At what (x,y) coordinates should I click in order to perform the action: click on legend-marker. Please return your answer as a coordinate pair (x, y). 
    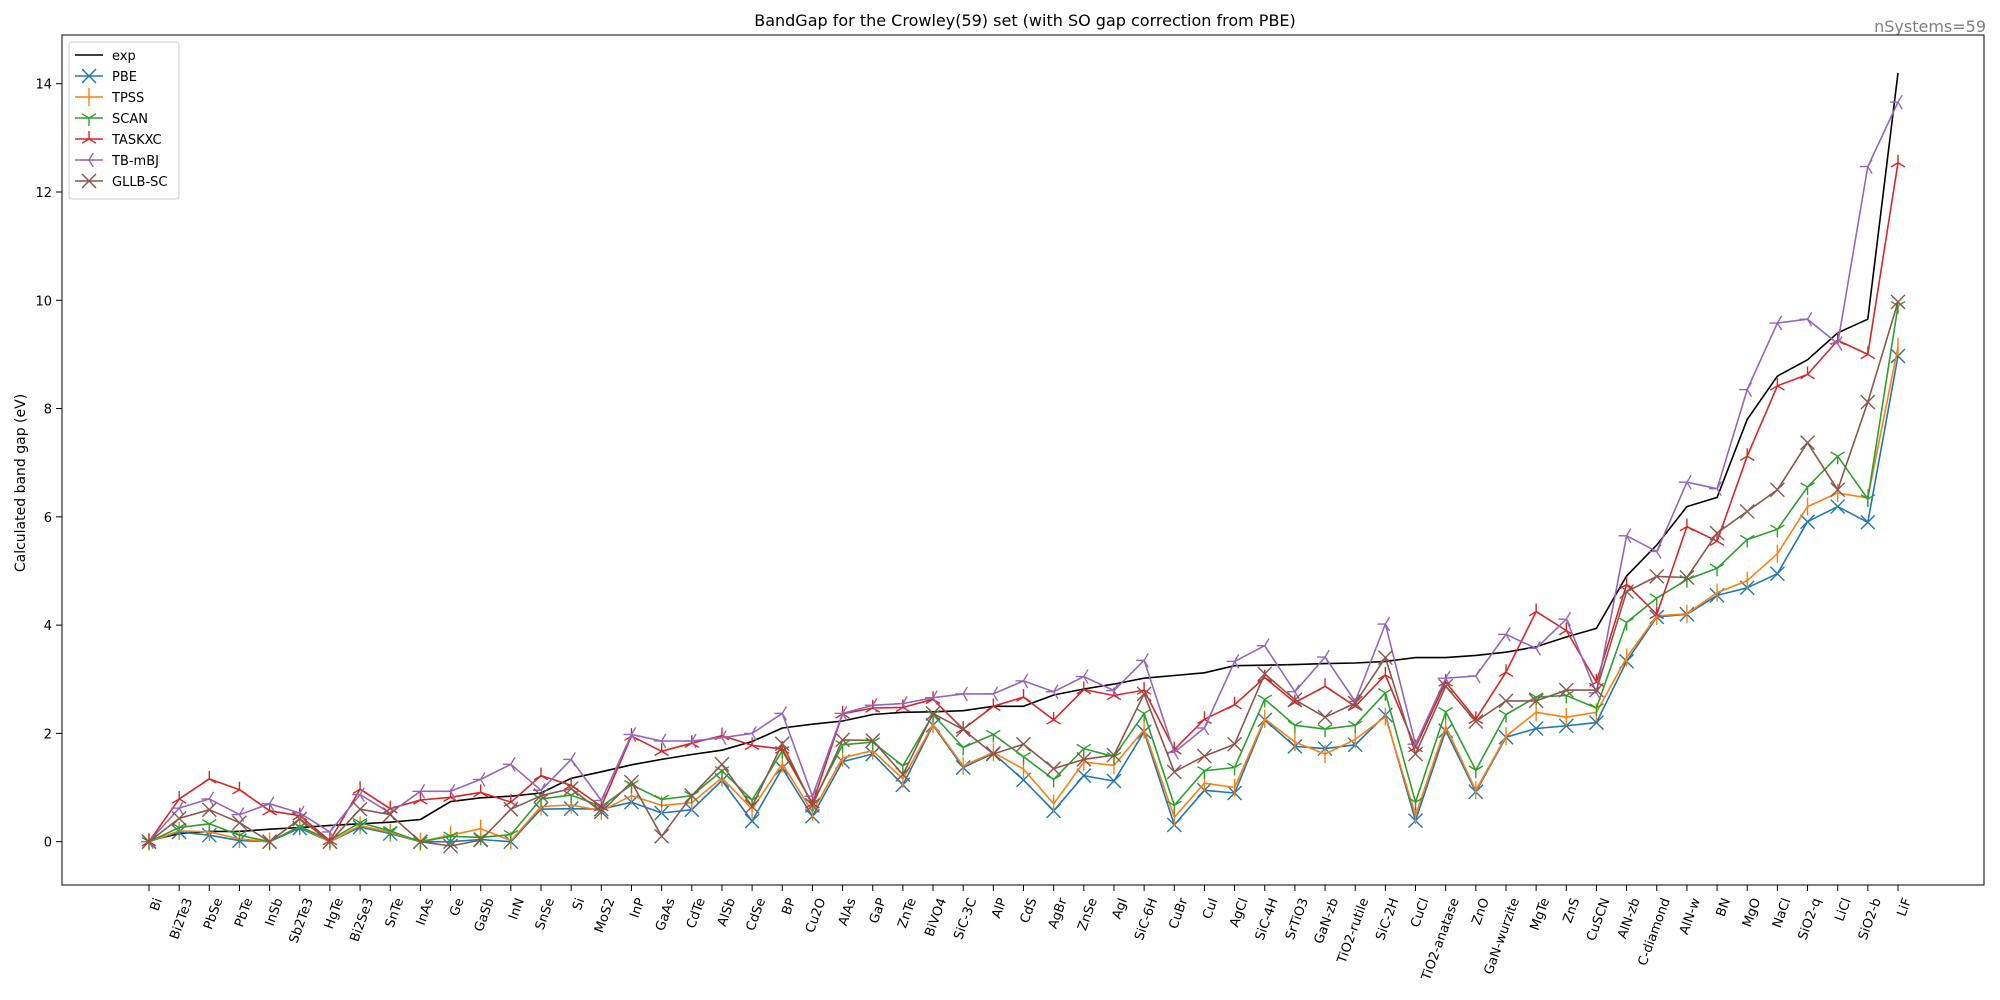
    Looking at the image, I should click on (89, 76).